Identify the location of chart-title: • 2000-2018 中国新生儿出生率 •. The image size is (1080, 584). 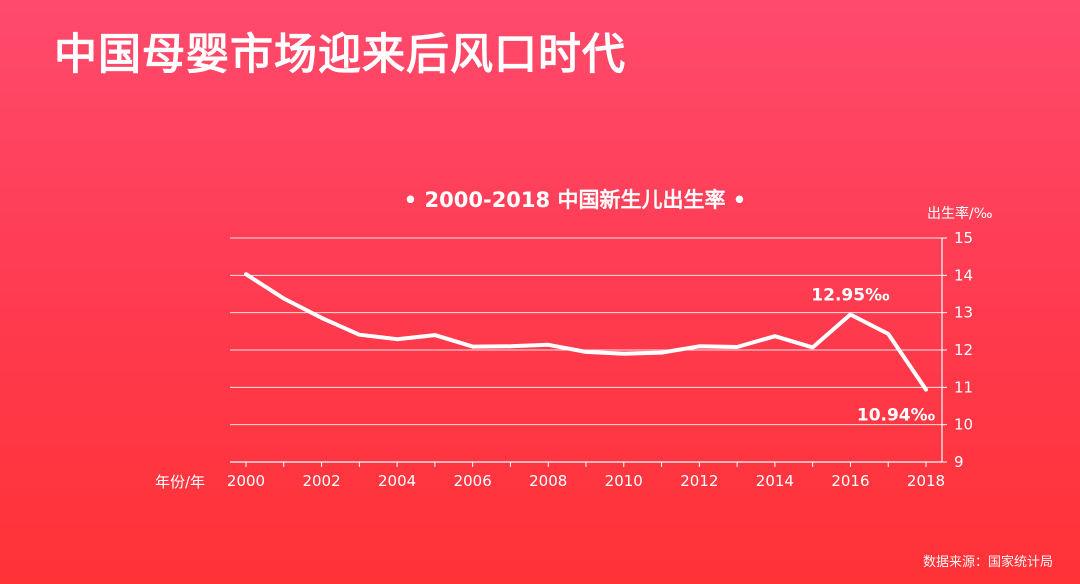
(575, 200).